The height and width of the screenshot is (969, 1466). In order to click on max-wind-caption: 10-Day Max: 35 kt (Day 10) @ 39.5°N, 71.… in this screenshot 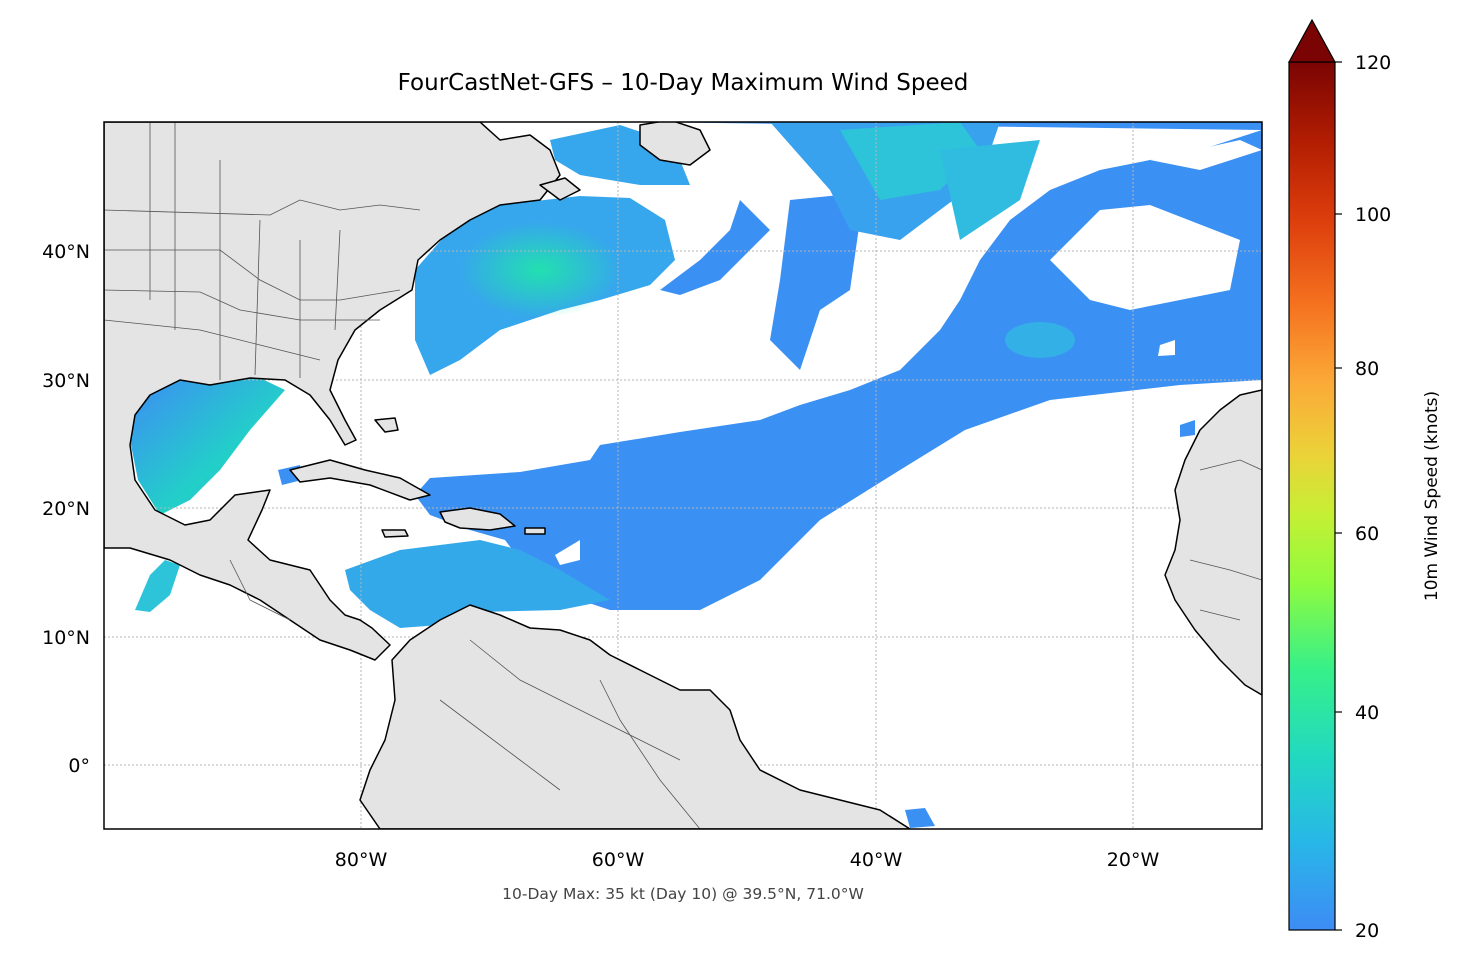, I will do `click(683, 894)`.